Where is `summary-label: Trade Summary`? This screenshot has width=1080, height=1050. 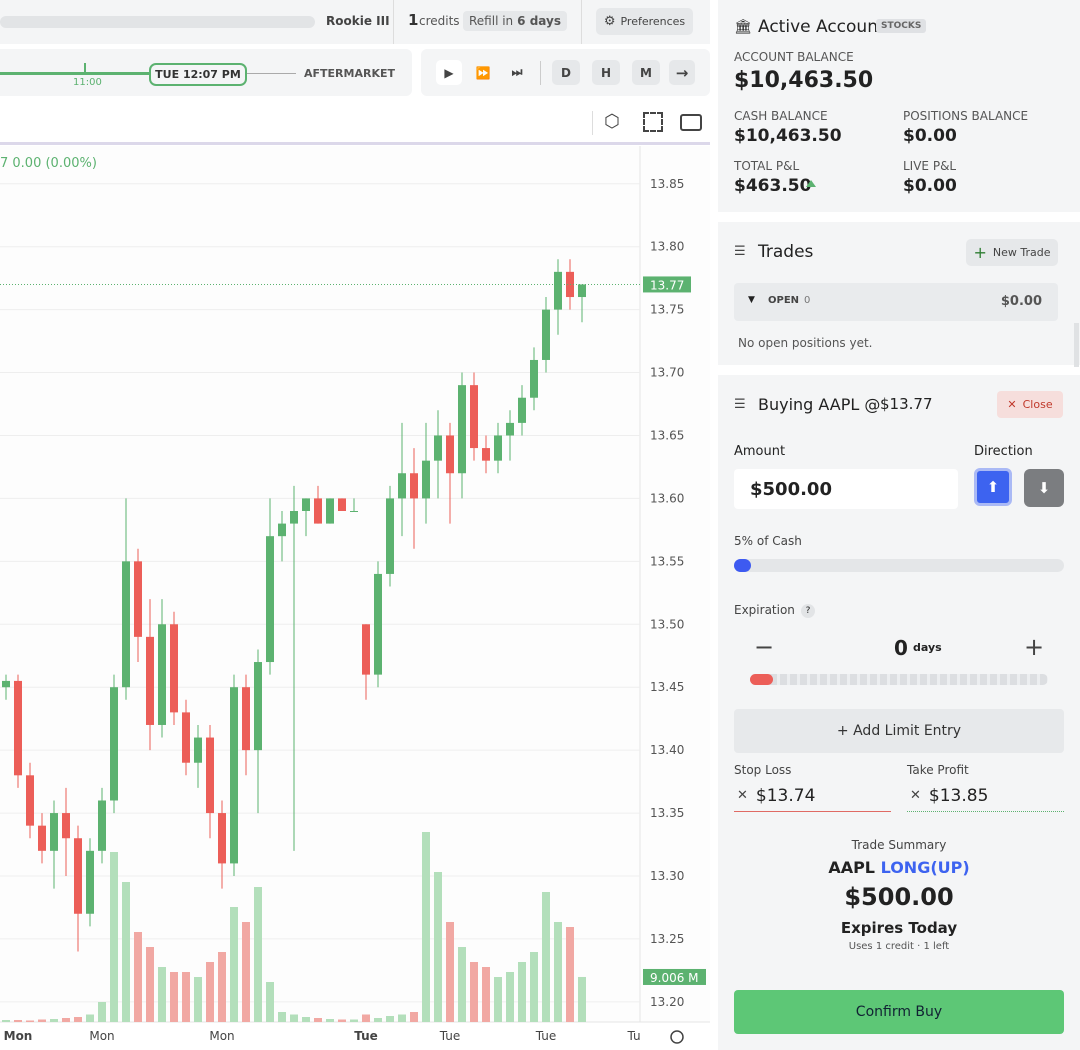
summary-label: Trade Summary is located at coordinates (899, 845).